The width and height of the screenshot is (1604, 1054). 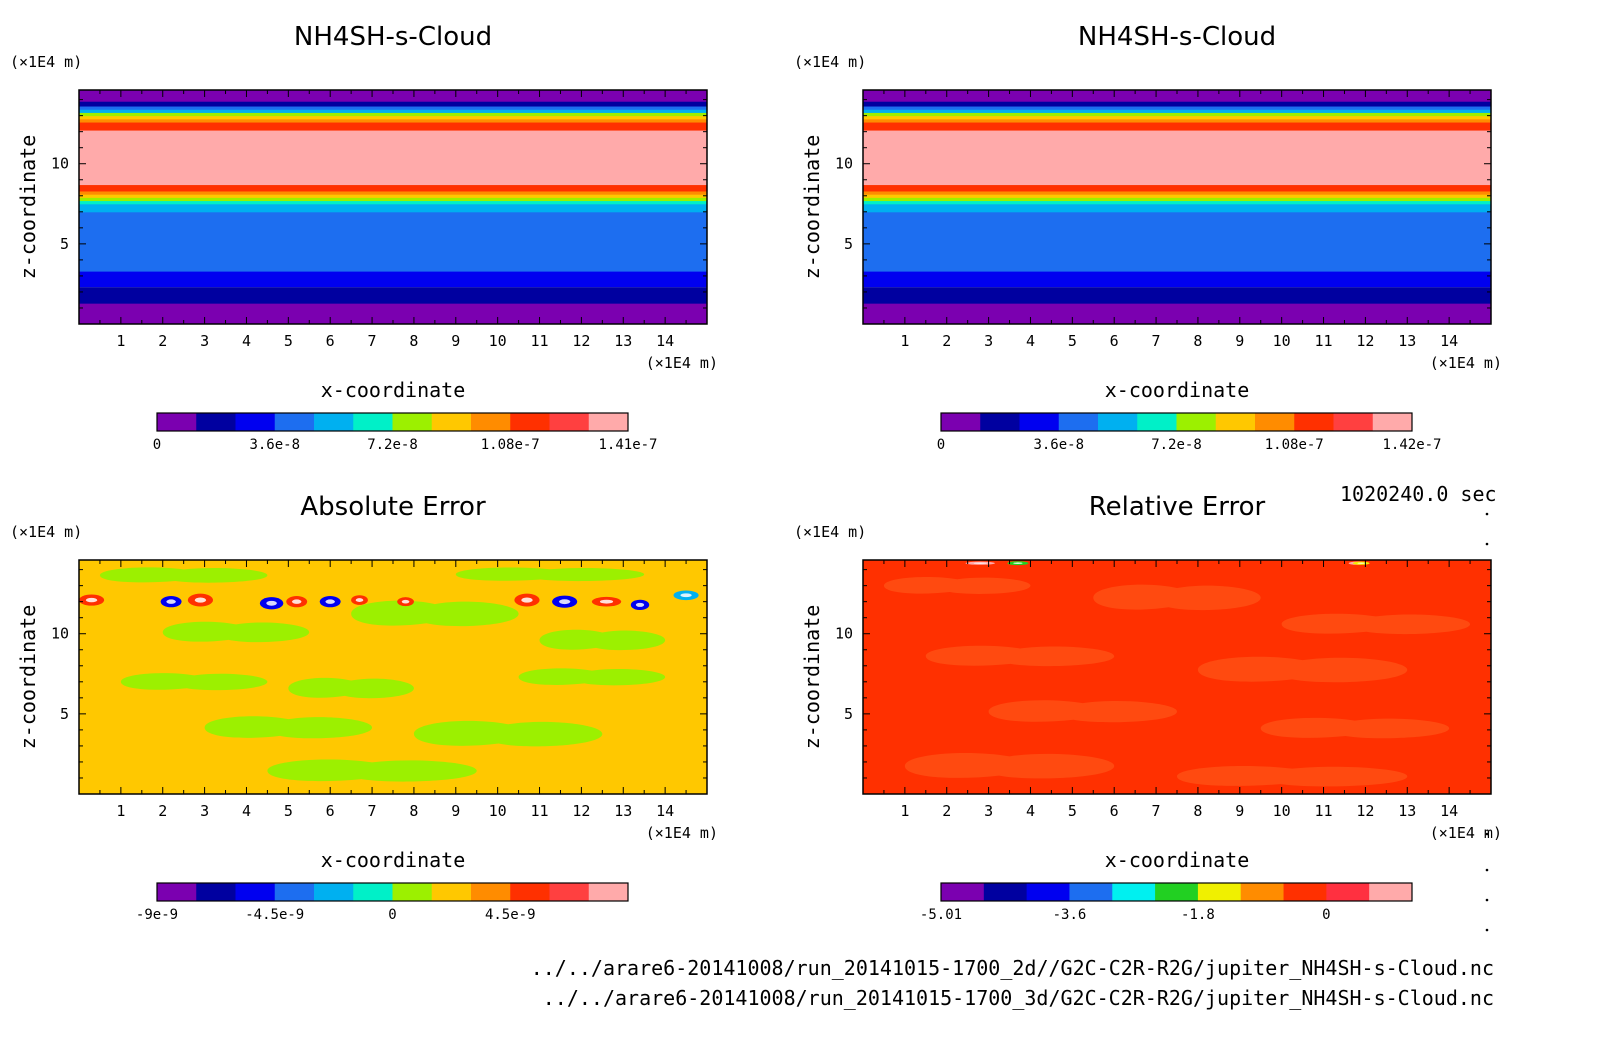 I want to click on chart-title: NH4SH-s-Cloud, so click(x=1177, y=37).